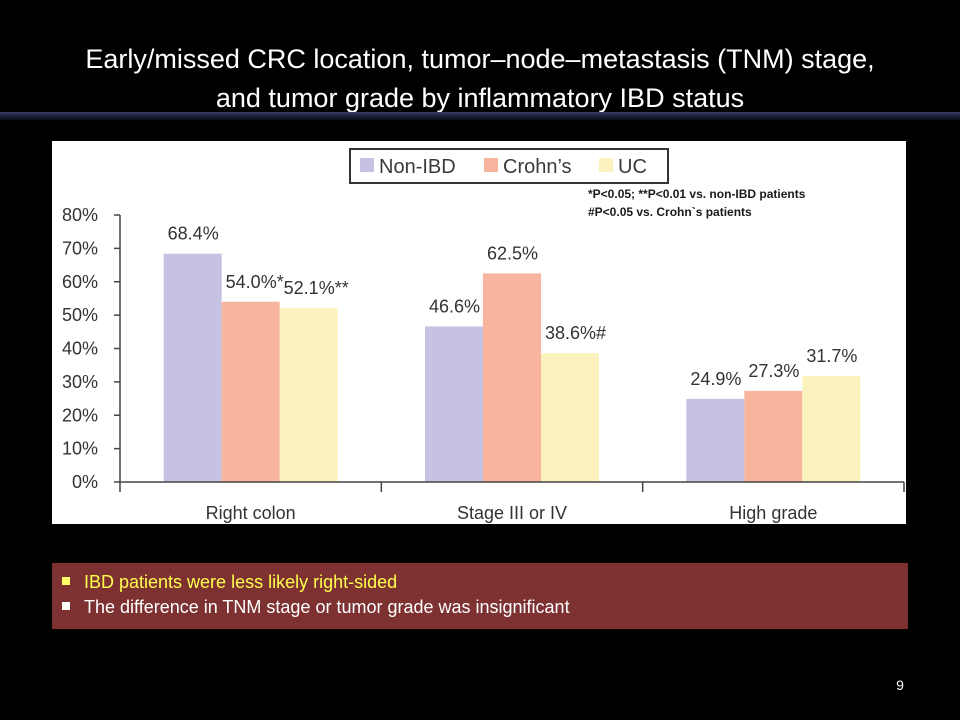 The image size is (960, 720). I want to click on legend-label-uc: UC, so click(632, 167).